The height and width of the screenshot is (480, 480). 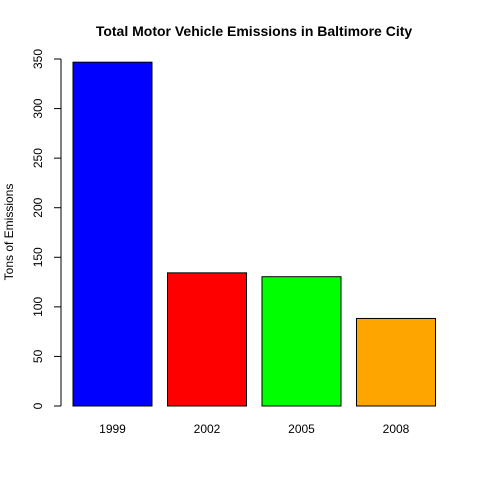 I want to click on y-tick-label: 100, so click(x=38, y=307).